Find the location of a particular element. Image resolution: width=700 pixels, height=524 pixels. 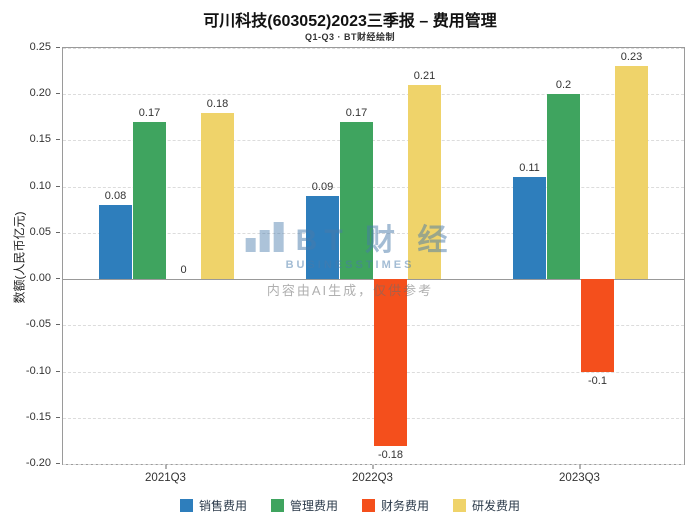

legend-item-销售费用: 销售费用 is located at coordinates (213, 505).